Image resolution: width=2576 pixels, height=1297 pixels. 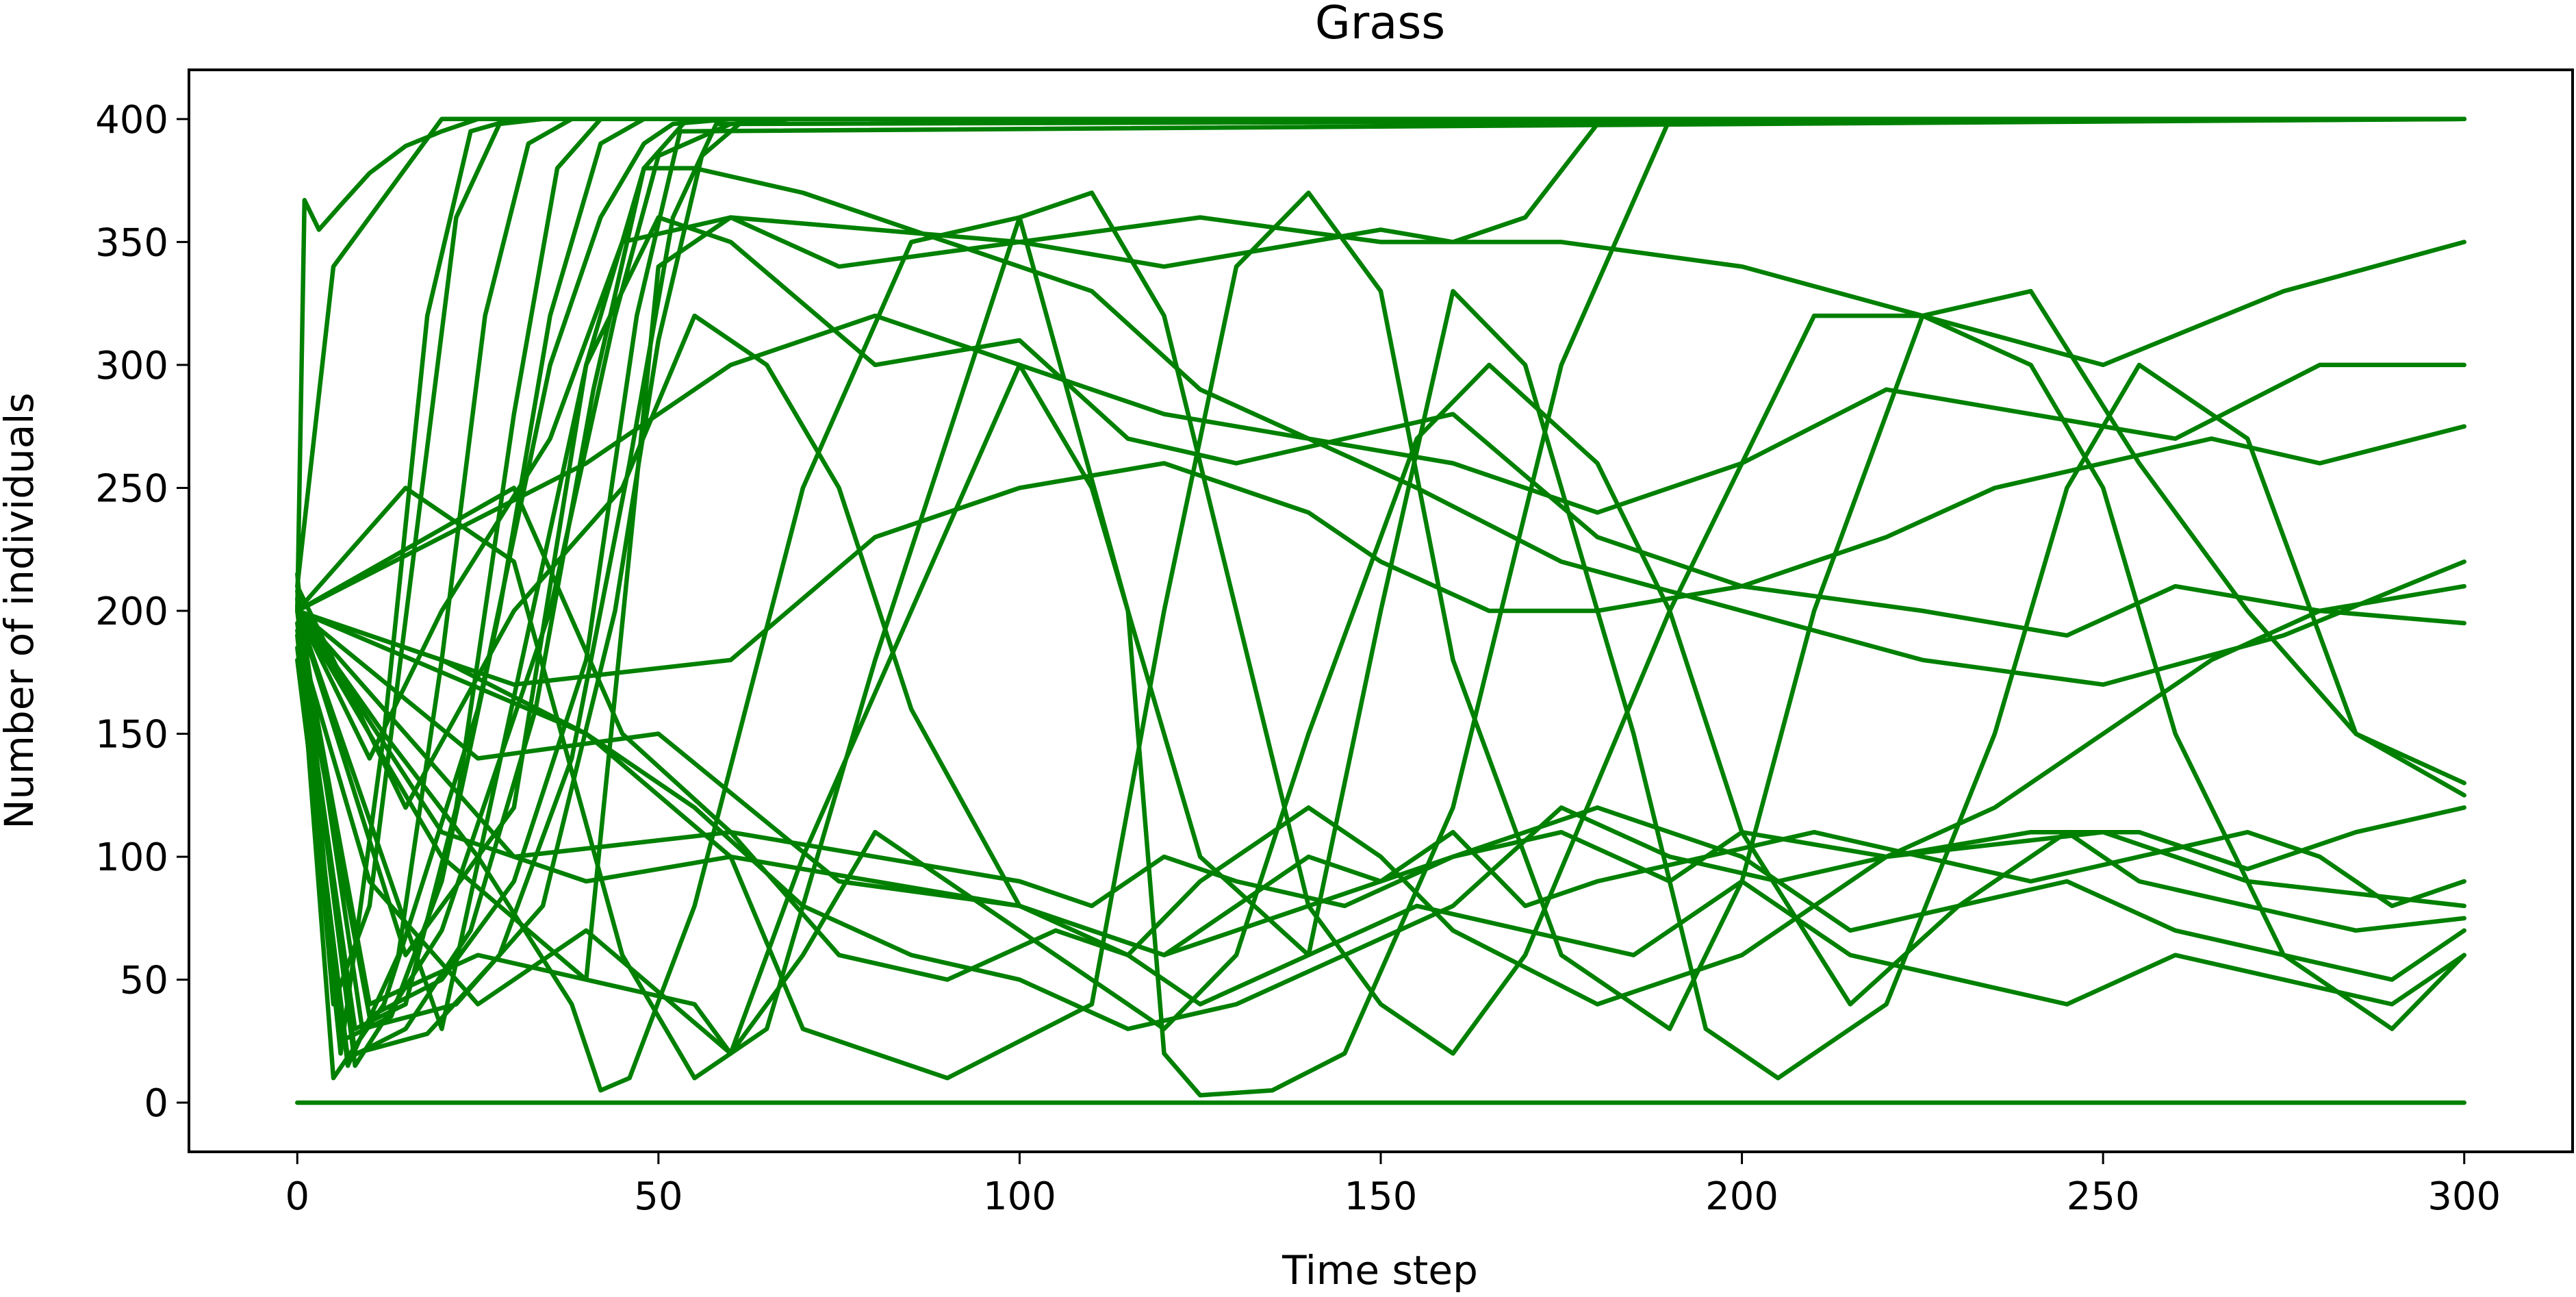 I want to click on x-tick-label: 250, so click(x=2103, y=1196).